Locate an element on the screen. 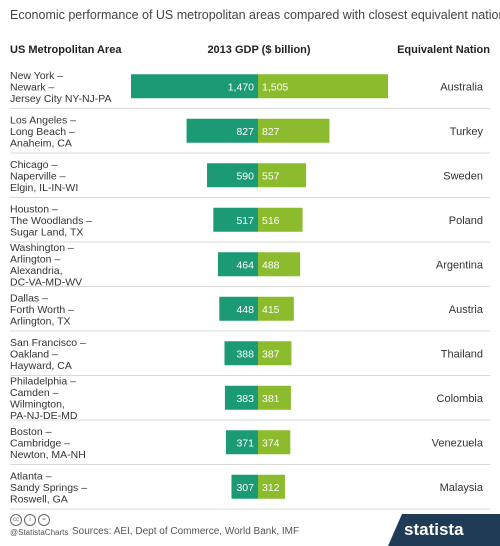 The width and height of the screenshot is (500, 546). metro-area-label: Washington – is located at coordinates (42, 248).